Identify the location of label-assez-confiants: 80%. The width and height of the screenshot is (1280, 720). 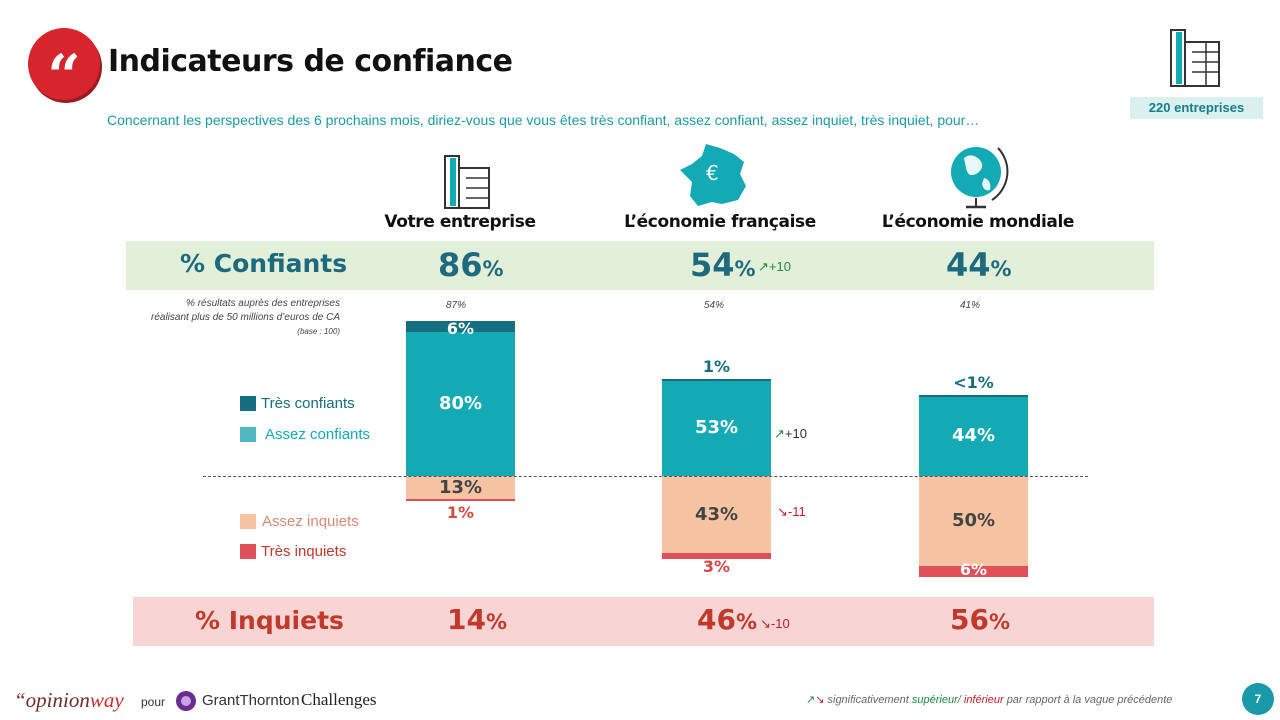
(460, 403).